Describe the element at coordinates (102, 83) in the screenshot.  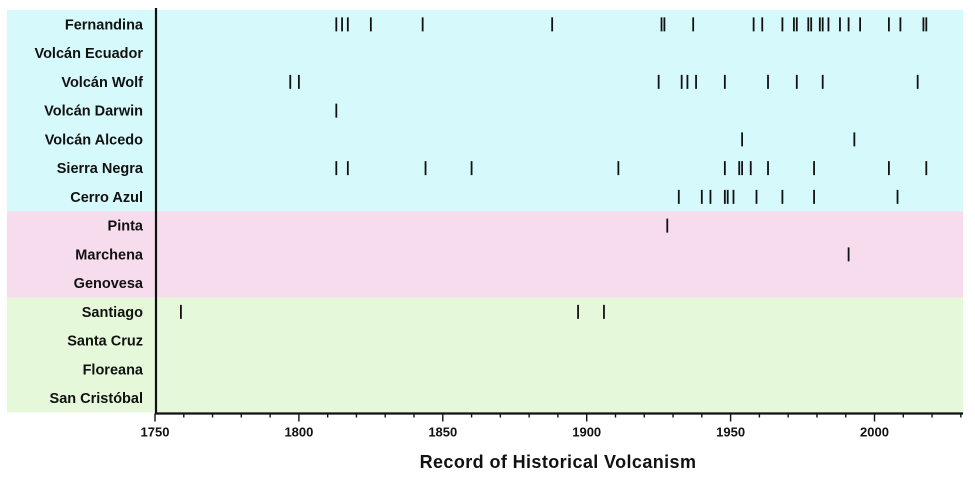
I see `volcano-label: Volcán Wolf` at that location.